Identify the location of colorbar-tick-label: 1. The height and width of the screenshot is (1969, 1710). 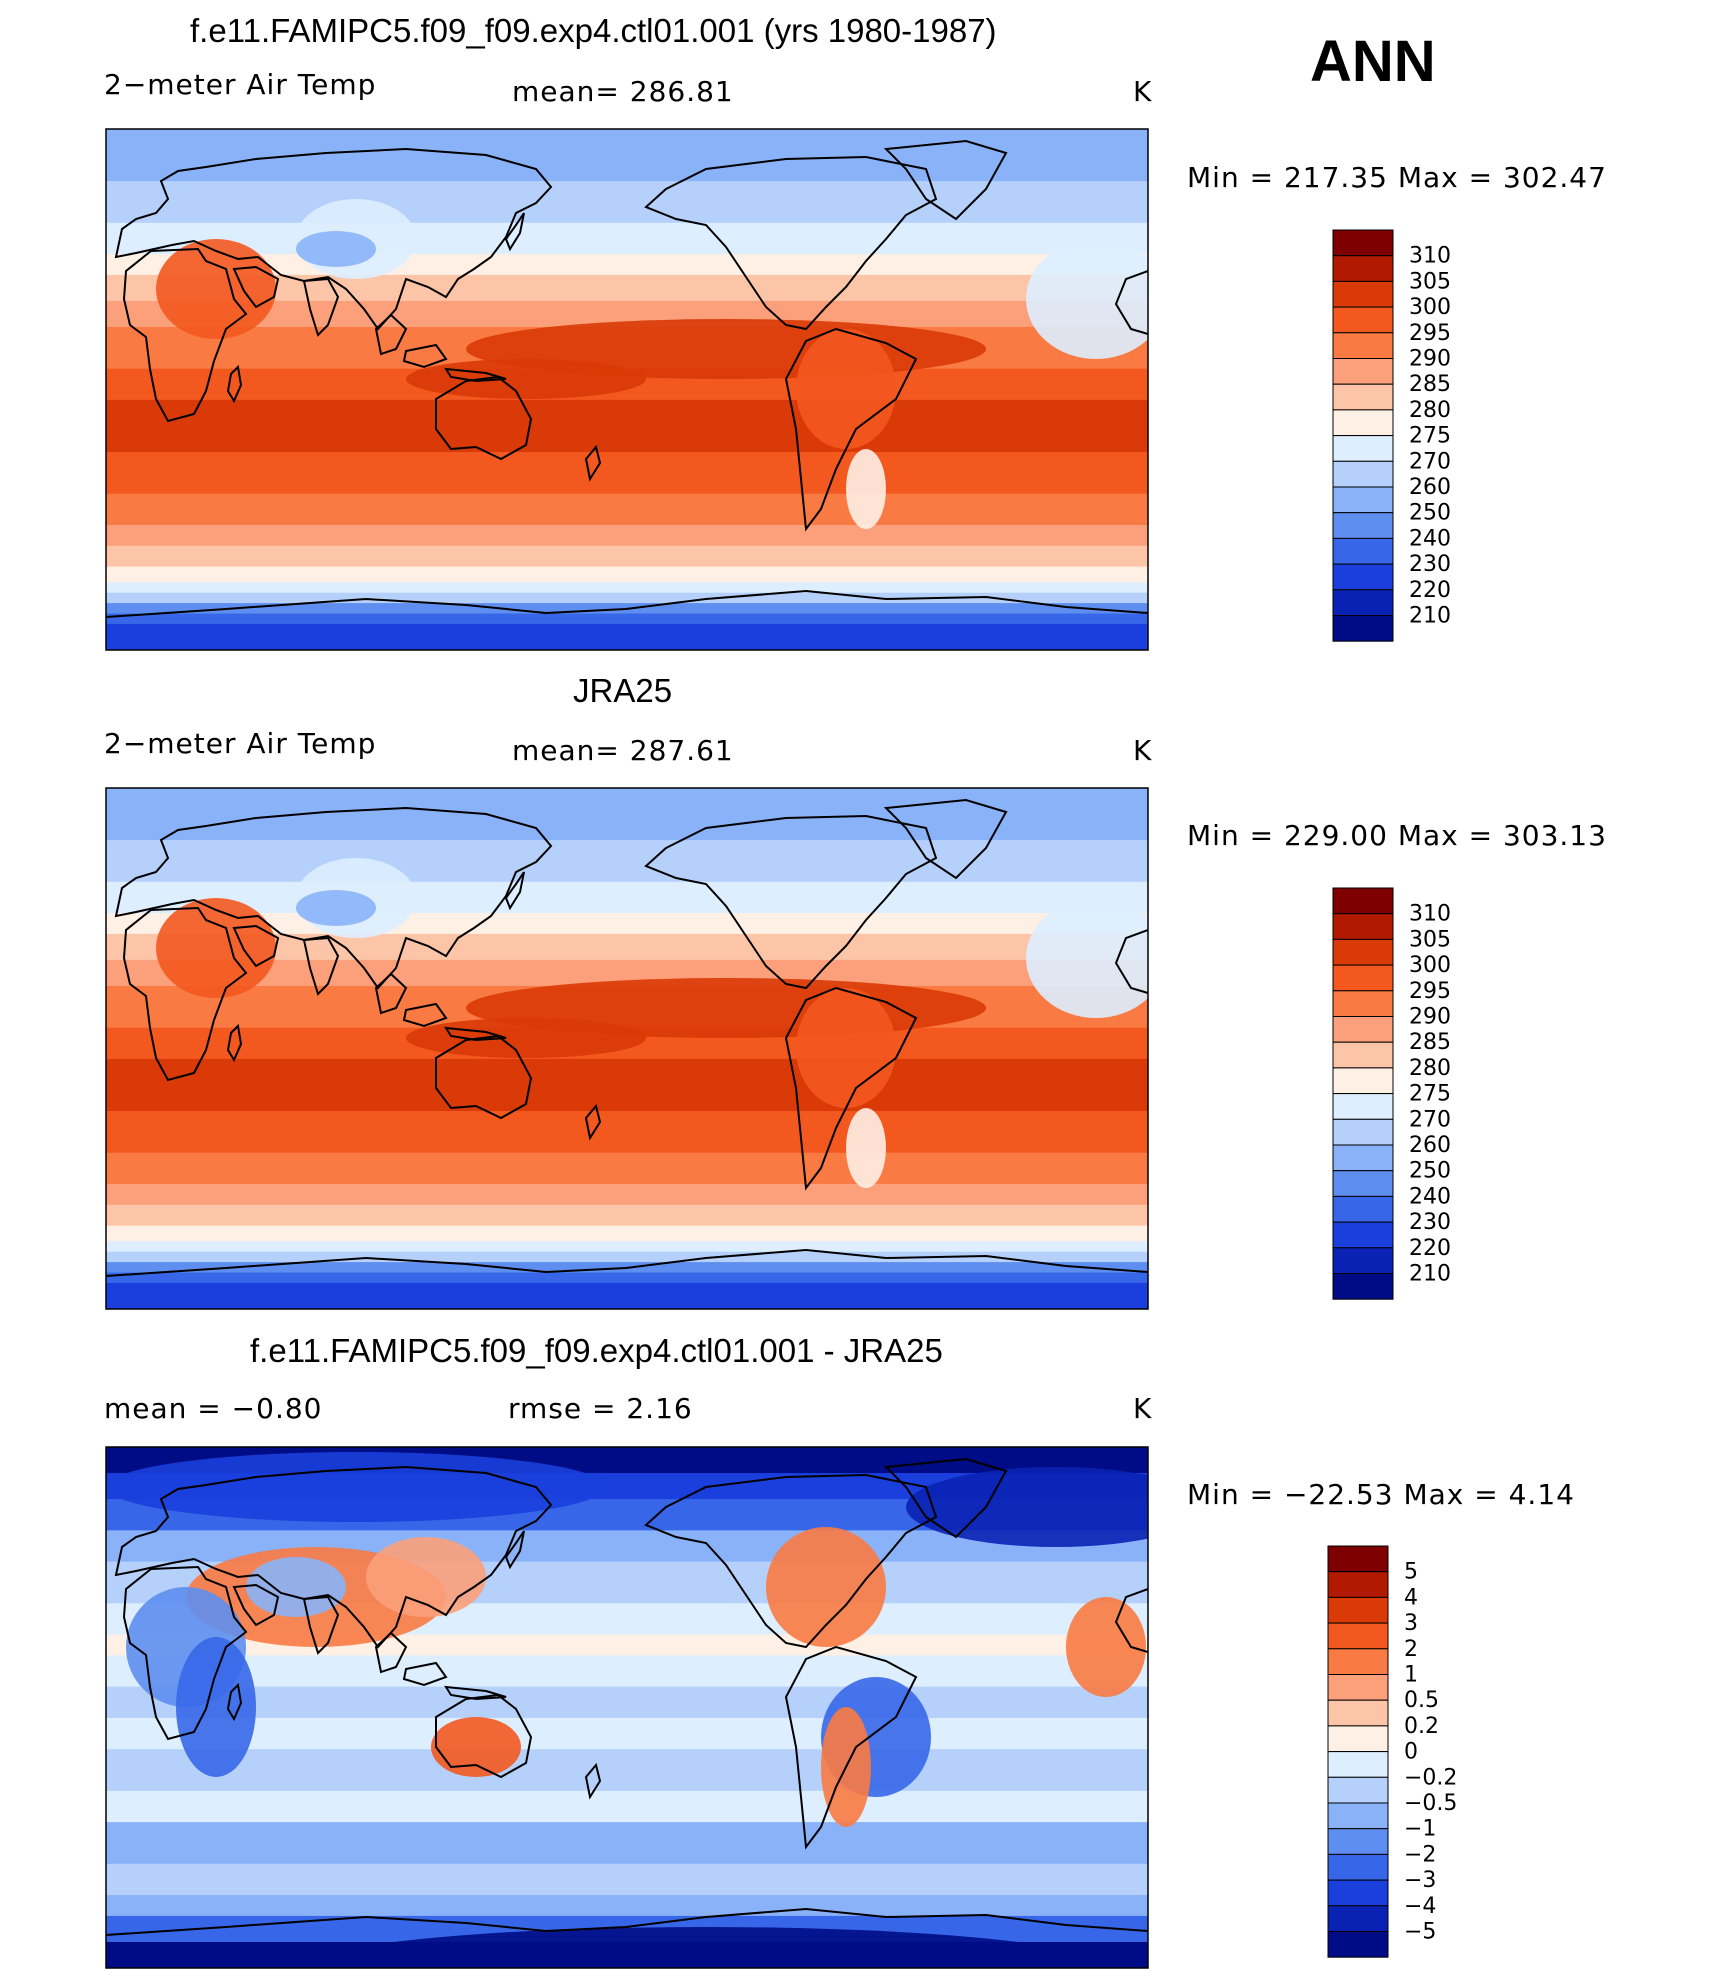
(1411, 1675).